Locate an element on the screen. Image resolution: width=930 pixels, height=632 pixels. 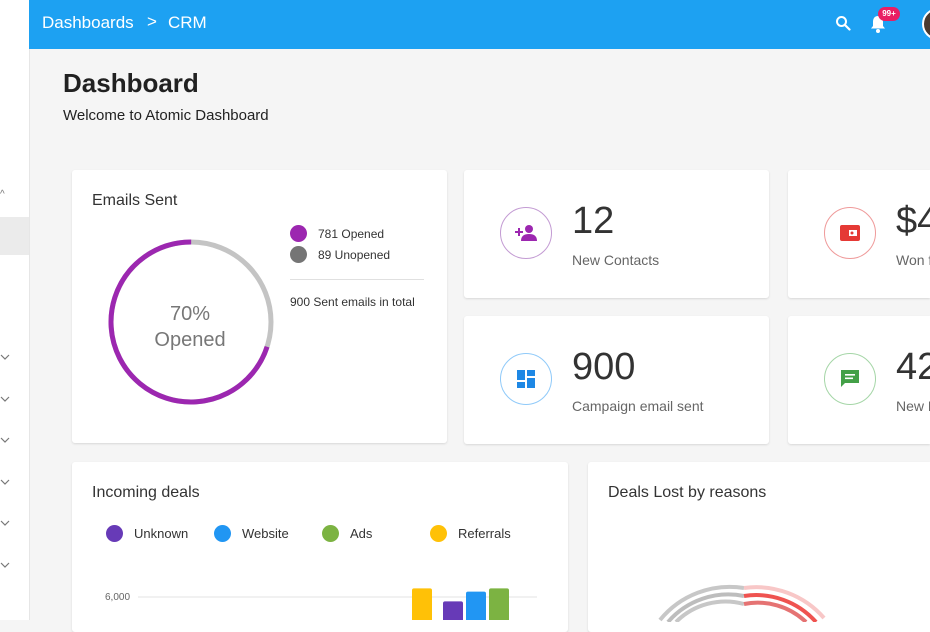
donut-opened-arc is located at coordinates (191, 322).